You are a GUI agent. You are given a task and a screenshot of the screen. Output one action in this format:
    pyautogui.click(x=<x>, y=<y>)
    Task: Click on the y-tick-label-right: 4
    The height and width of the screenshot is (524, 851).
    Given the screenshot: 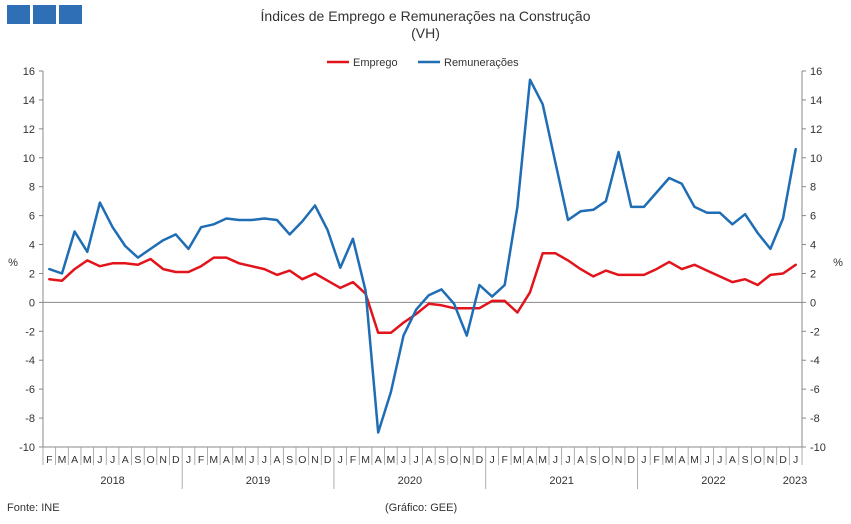 What is the action you would take?
    pyautogui.click(x=813, y=246)
    